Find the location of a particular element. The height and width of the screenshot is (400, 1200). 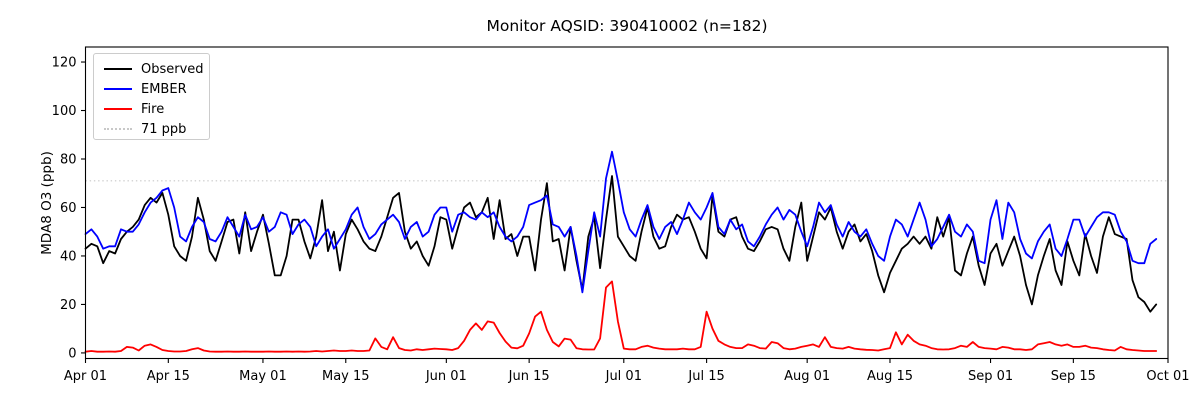

legend-item-fire: Fire is located at coordinates (151, 109).